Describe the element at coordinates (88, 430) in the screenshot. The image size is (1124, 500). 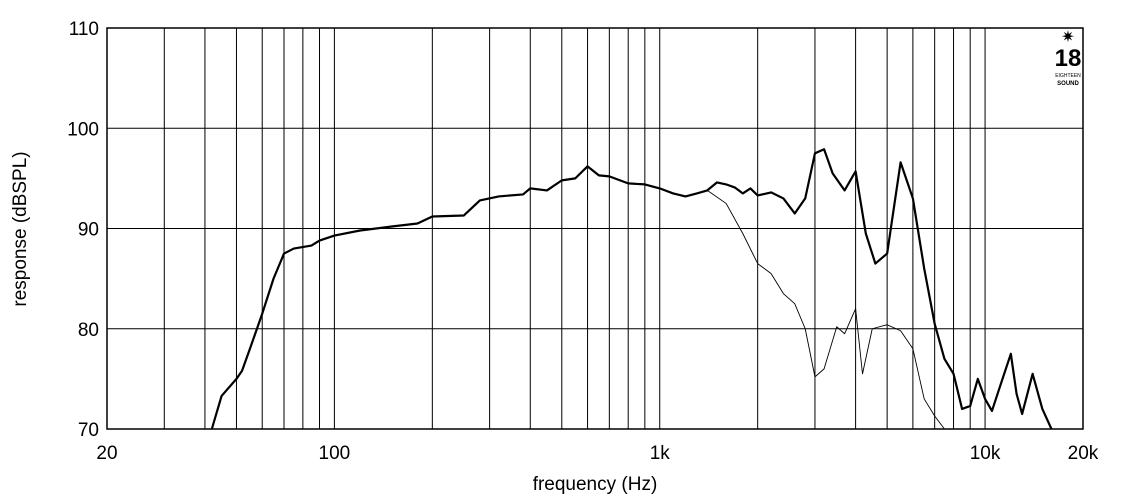
I see `y-tick-label: 70` at that location.